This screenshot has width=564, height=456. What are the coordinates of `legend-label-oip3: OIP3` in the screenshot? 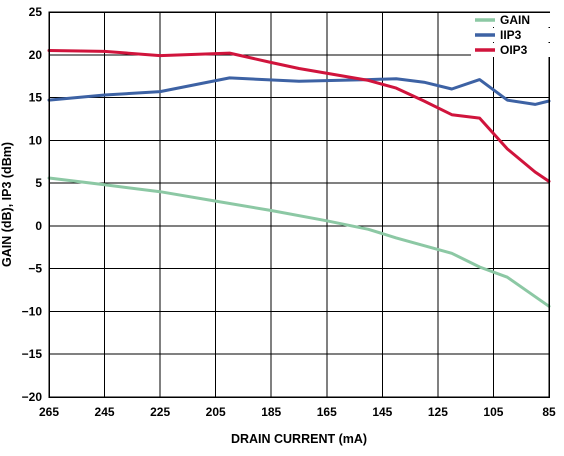 It's located at (514, 50).